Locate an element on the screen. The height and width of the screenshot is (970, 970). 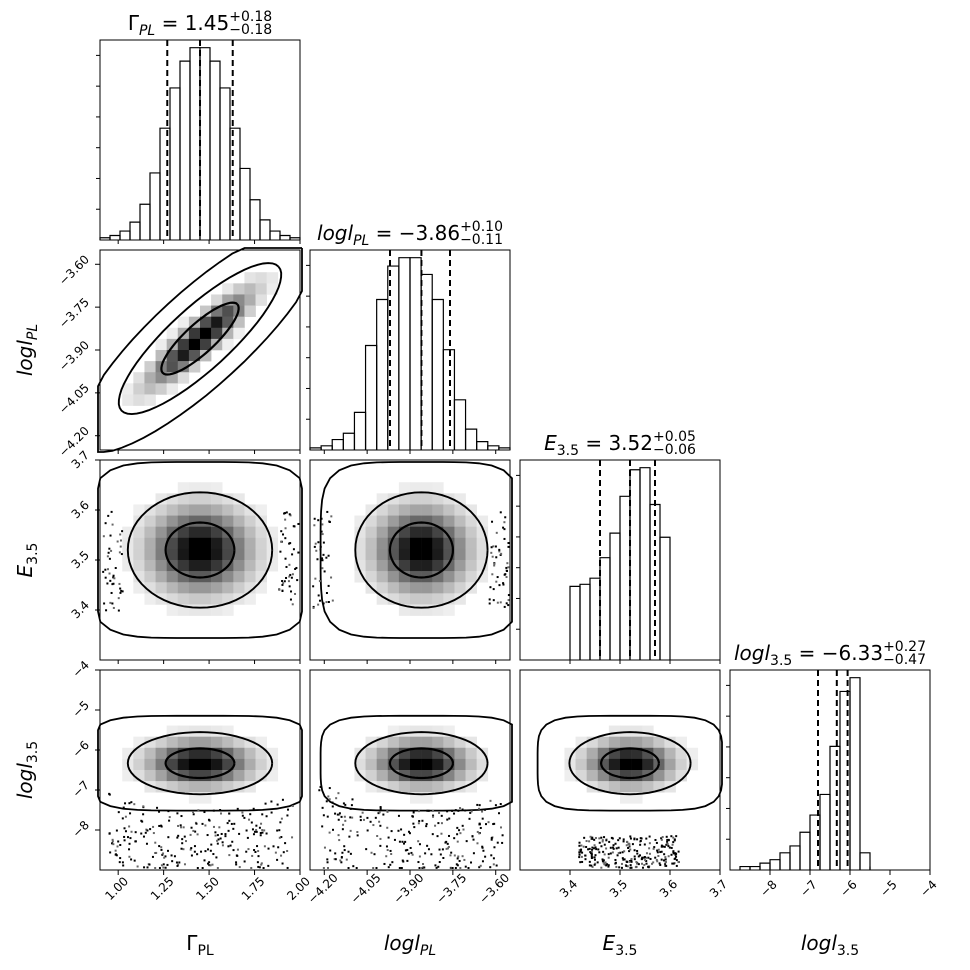
x-tick-label: 1.75 is located at coordinates (253, 888).